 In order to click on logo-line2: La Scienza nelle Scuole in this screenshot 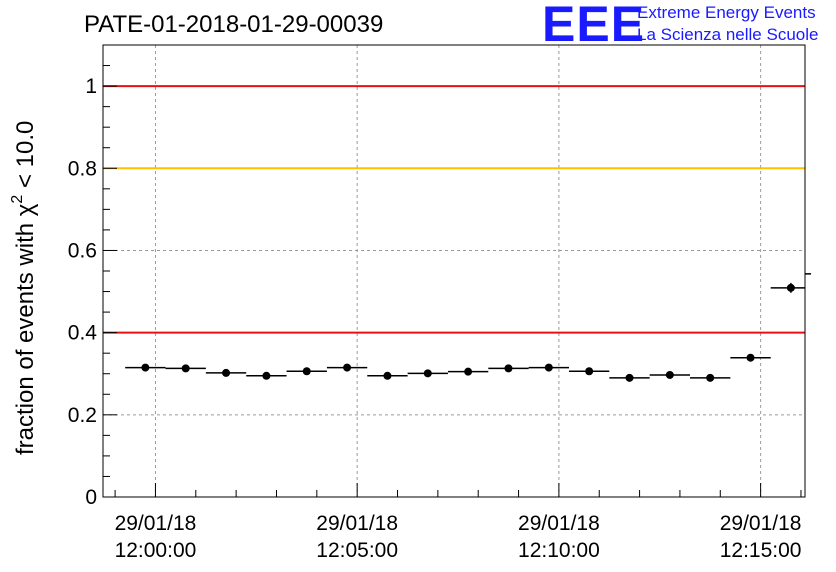, I will do `click(727, 34)`.